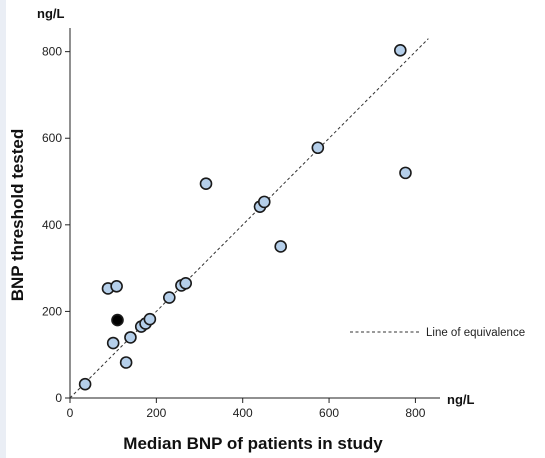  Describe the element at coordinates (52, 52) in the screenshot. I see `y-tick-label: 800` at that location.